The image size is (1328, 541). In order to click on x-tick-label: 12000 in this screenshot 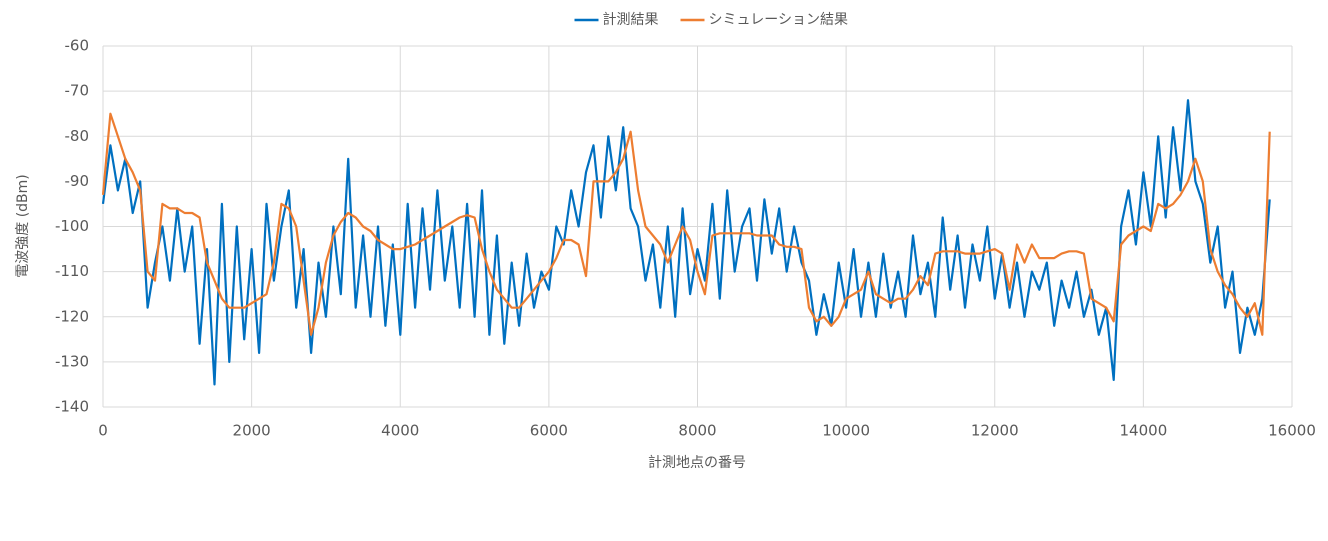, I will do `click(995, 431)`.